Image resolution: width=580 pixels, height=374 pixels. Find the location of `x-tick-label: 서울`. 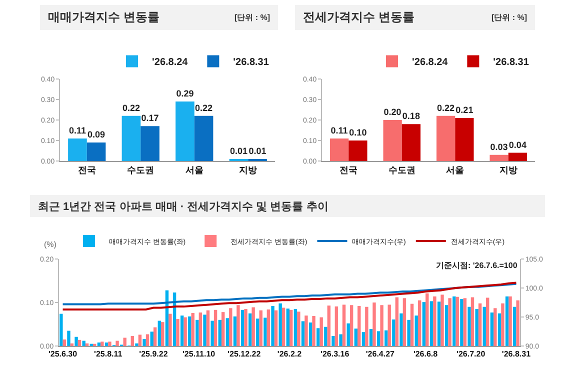

x-tick-label: 서울 is located at coordinates (455, 169).